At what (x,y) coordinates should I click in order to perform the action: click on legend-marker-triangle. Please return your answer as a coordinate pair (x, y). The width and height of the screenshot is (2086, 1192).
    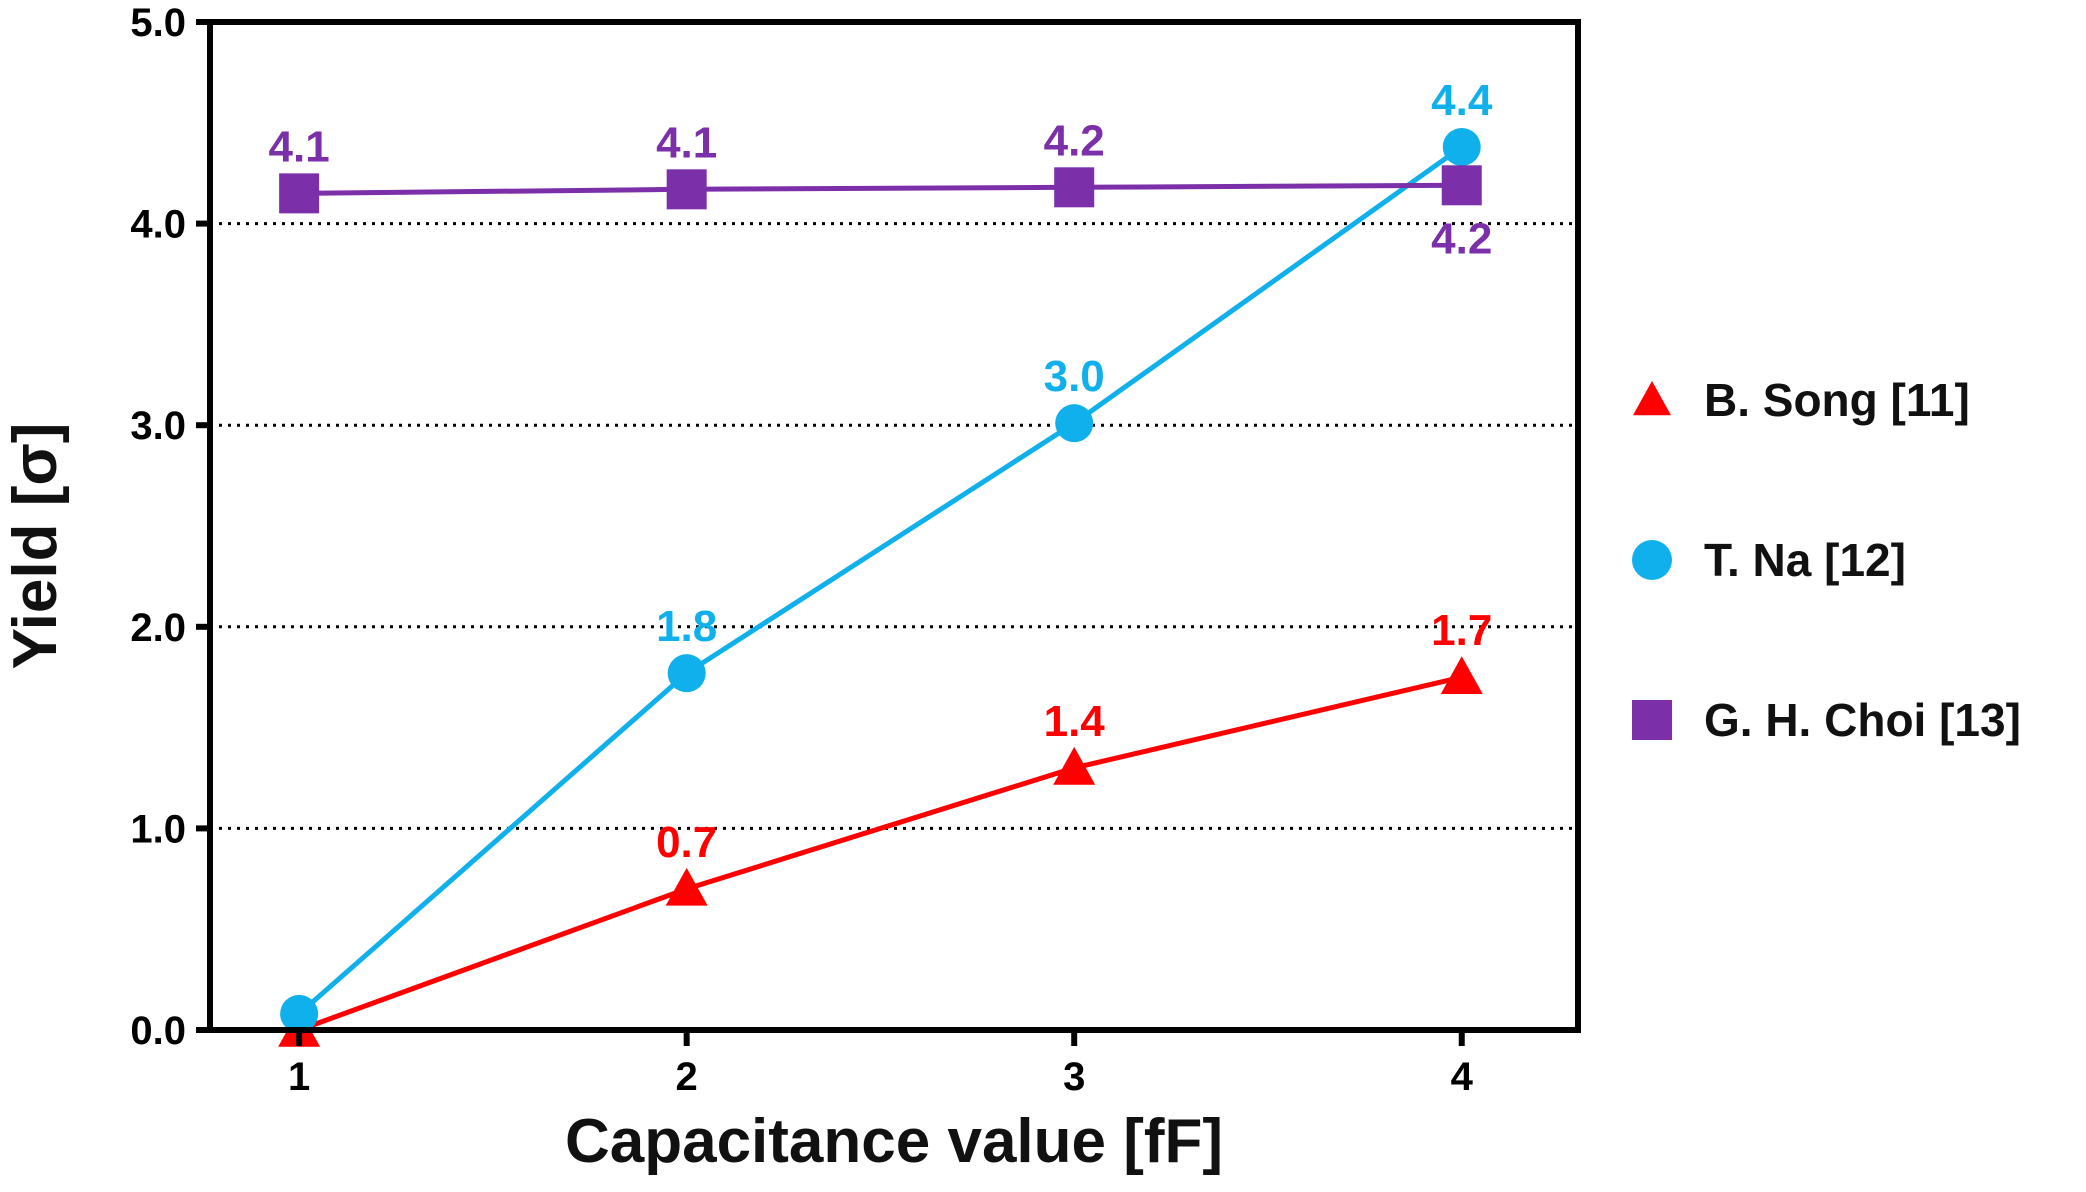
    Looking at the image, I should click on (1652, 398).